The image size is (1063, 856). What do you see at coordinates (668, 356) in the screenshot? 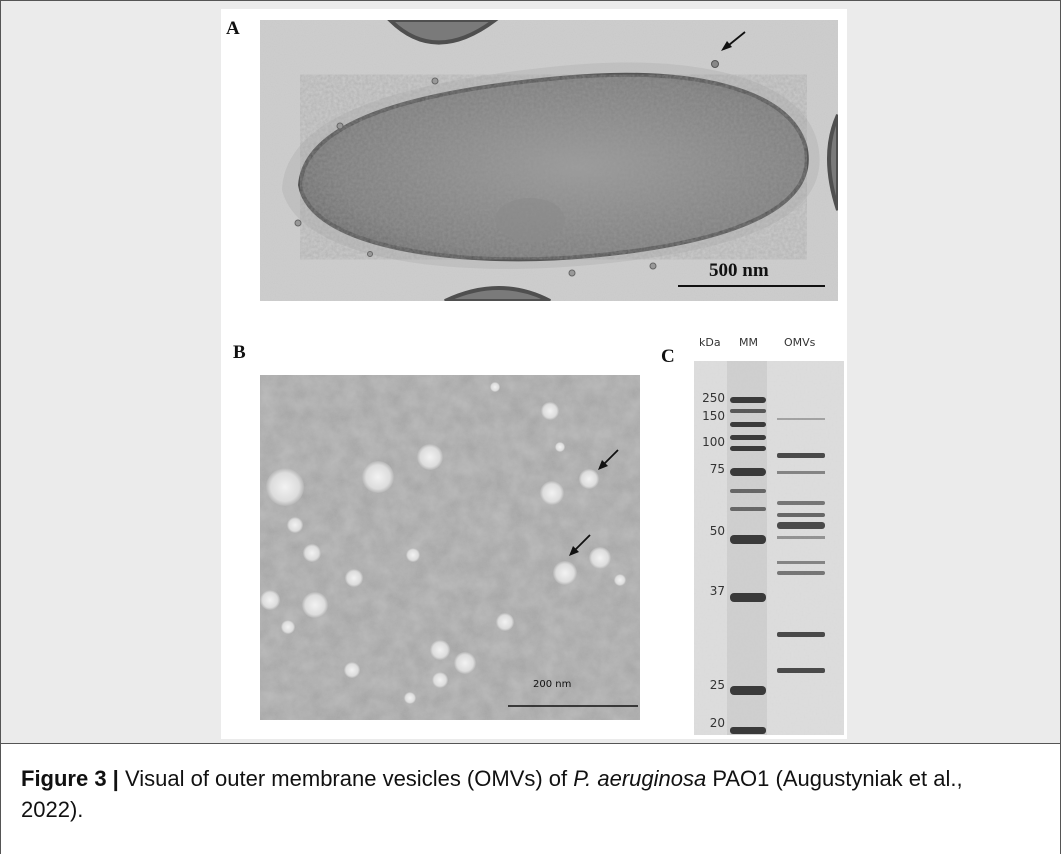
I see `panel-c-letter: C` at bounding box center [668, 356].